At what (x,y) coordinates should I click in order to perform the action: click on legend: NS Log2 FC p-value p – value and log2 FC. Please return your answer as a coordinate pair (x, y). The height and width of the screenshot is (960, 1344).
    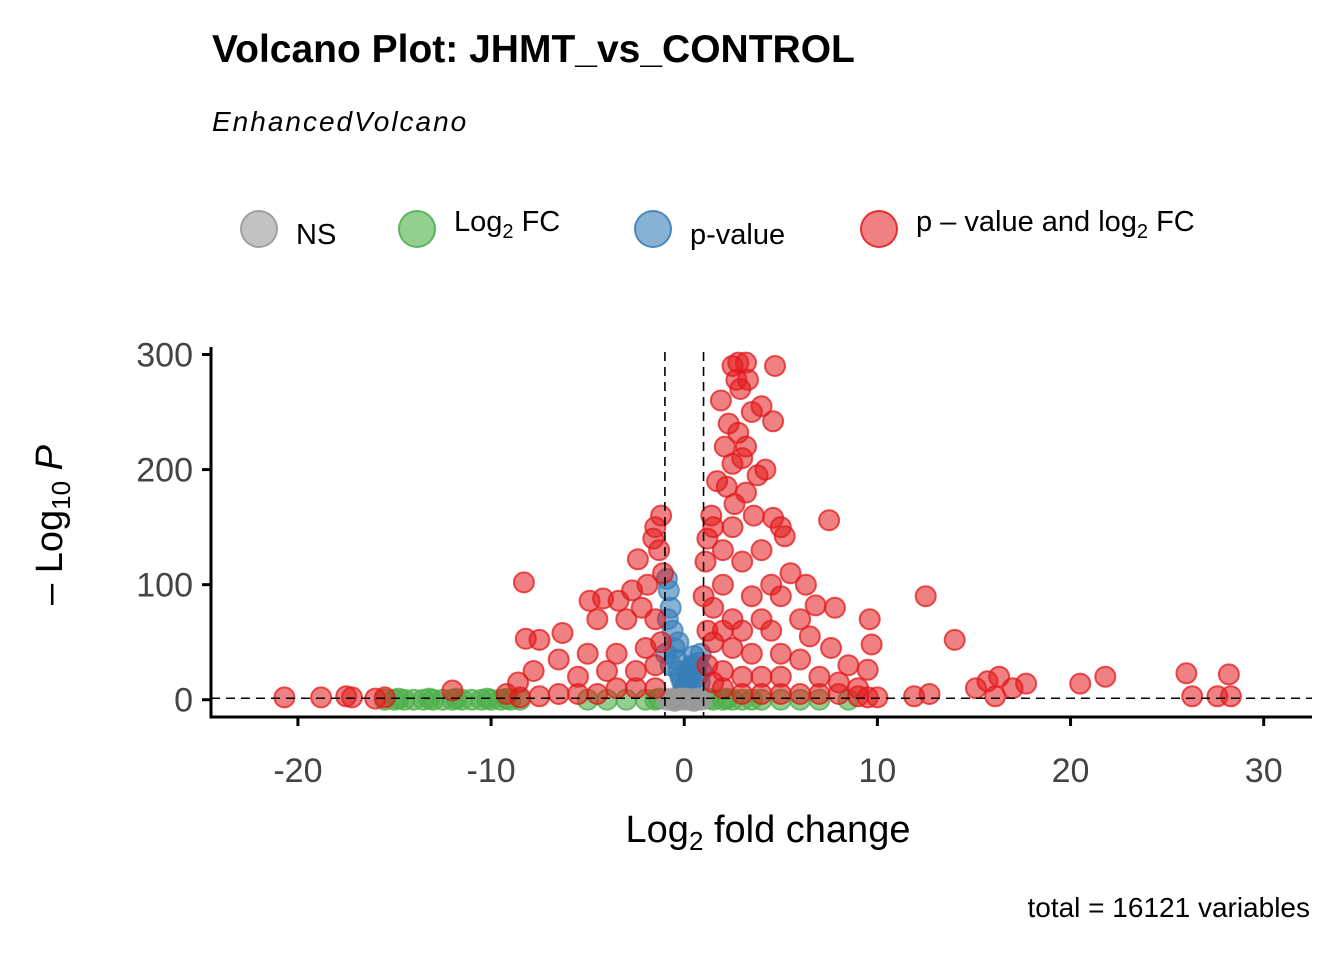
    Looking at the image, I should click on (780, 229).